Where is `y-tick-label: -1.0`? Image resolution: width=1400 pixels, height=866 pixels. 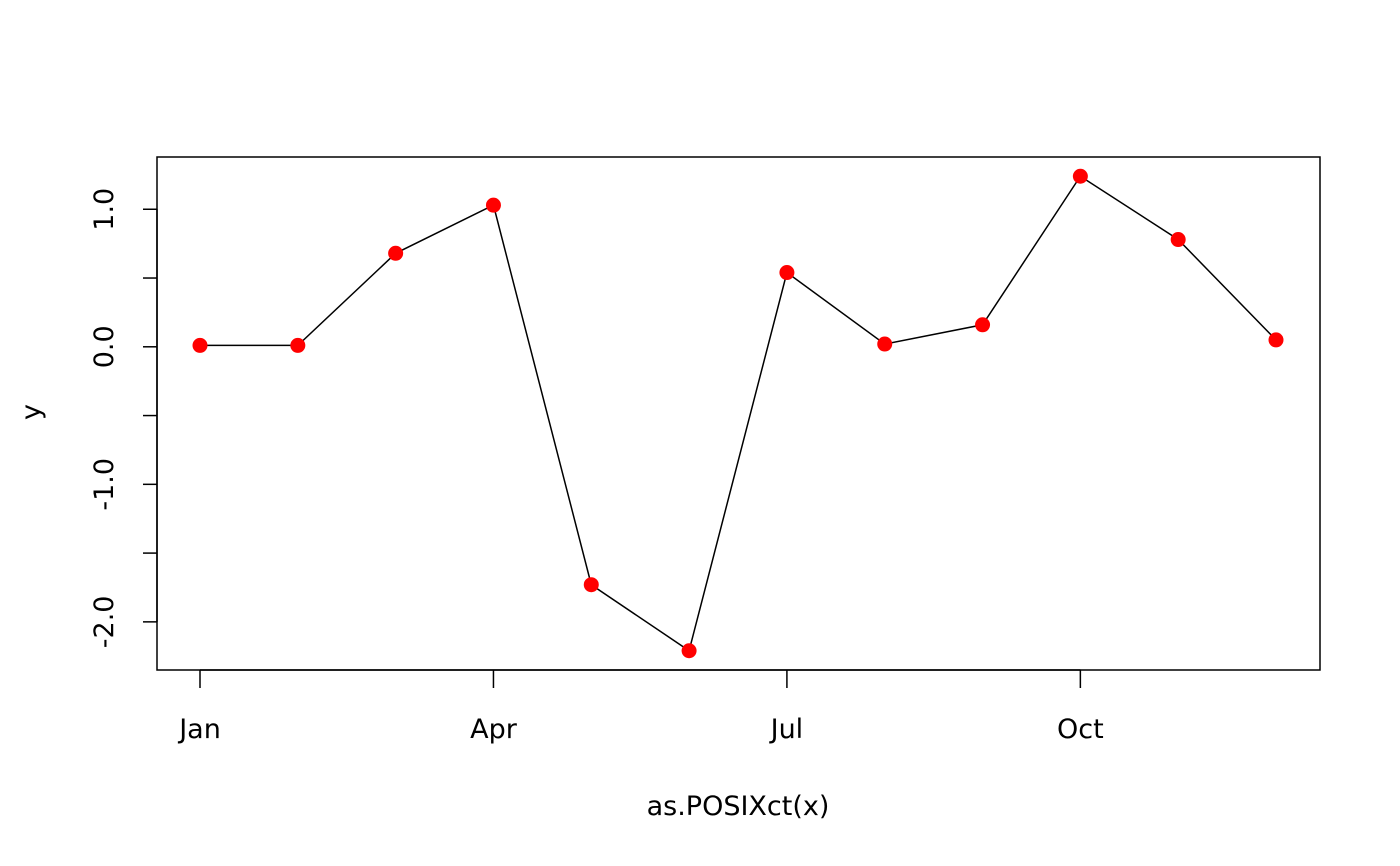
y-tick-label: -1.0 is located at coordinates (104, 484).